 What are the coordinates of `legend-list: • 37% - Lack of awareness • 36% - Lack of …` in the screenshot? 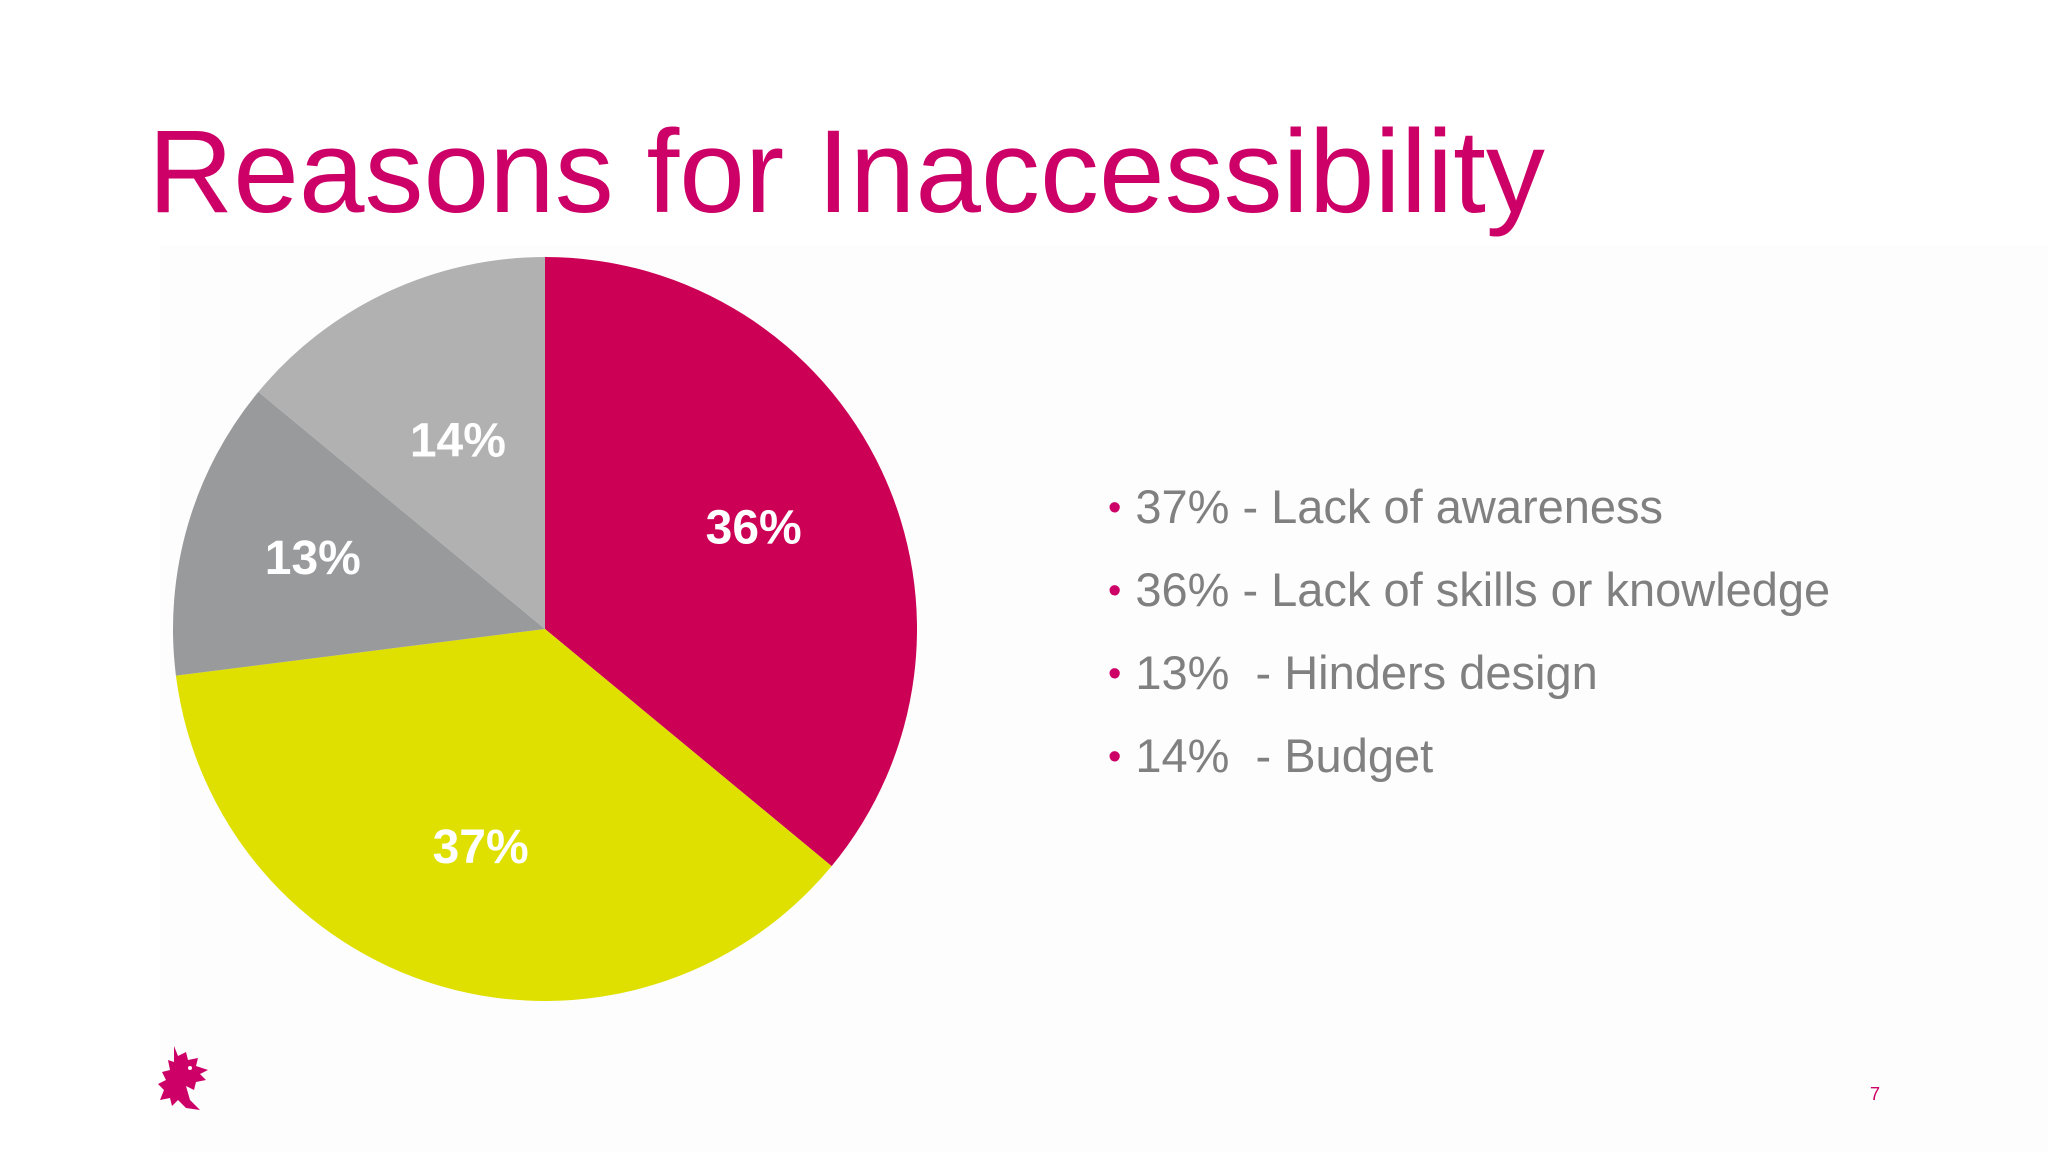 It's located at (1469, 636).